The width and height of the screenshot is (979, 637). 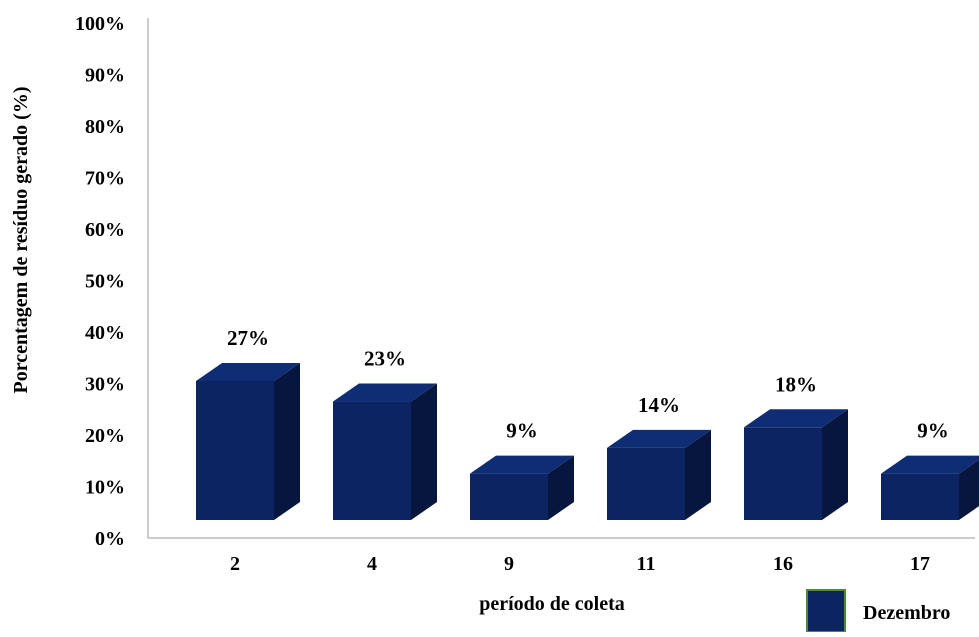 I want to click on y-tick-label: 80%, so click(x=105, y=127).